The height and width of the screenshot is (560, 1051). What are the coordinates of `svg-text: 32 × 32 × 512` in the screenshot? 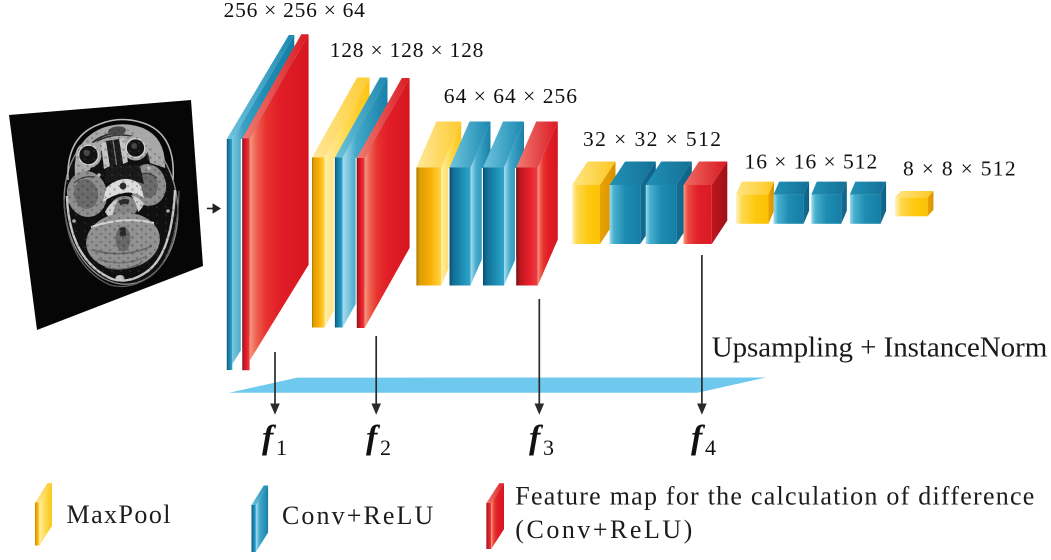 It's located at (652, 139).